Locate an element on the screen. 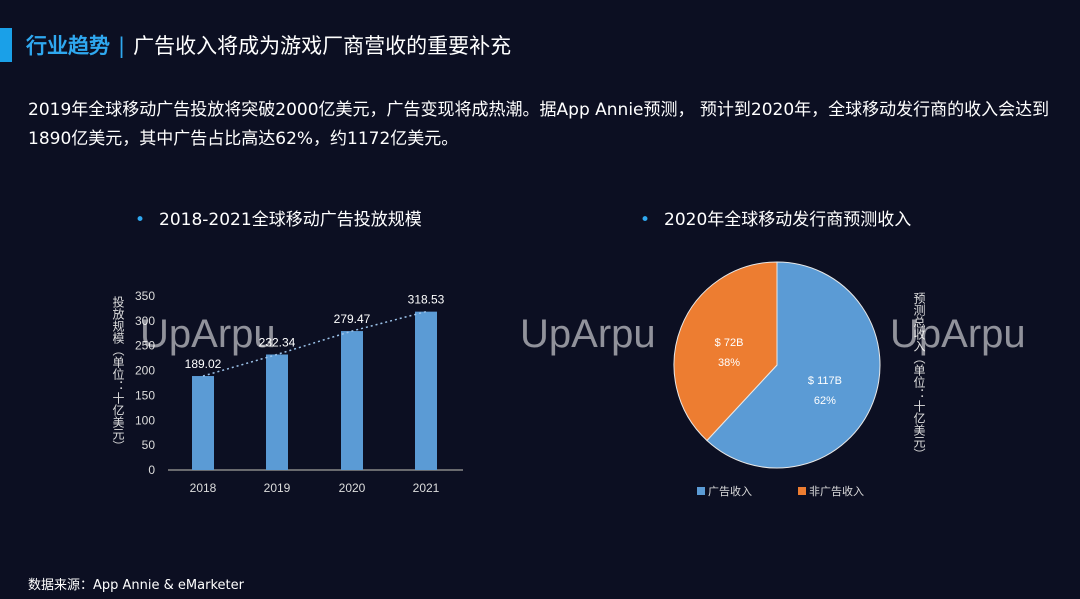 This screenshot has height=599, width=1080. y-tick-label: 200 is located at coordinates (145, 371).